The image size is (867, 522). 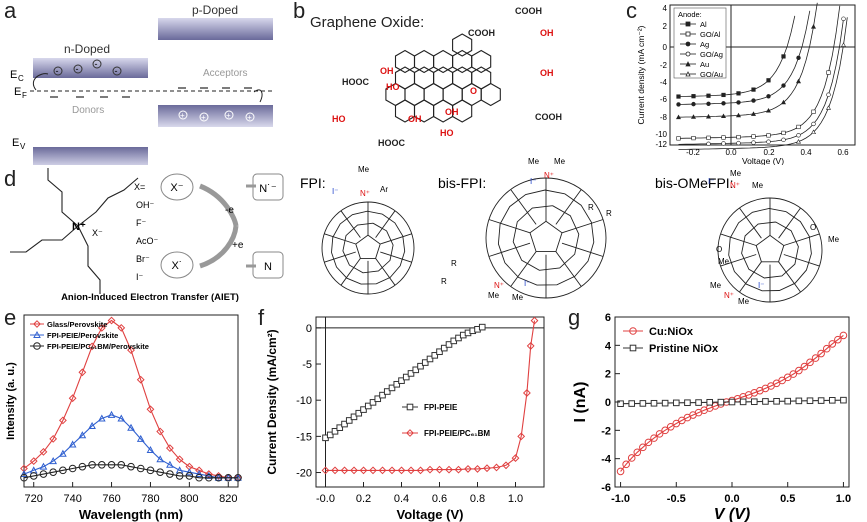 What do you see at coordinates (690, 14) in the screenshot?
I see `c-legend-title: Anode:` at bounding box center [690, 14].